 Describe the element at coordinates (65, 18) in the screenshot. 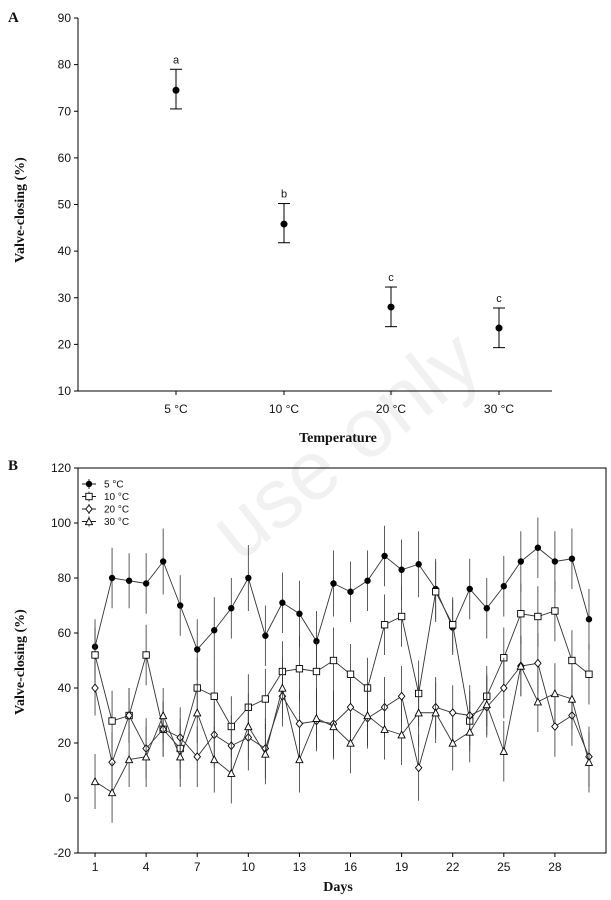

I see `panel-a-y-tick-label: 90` at that location.